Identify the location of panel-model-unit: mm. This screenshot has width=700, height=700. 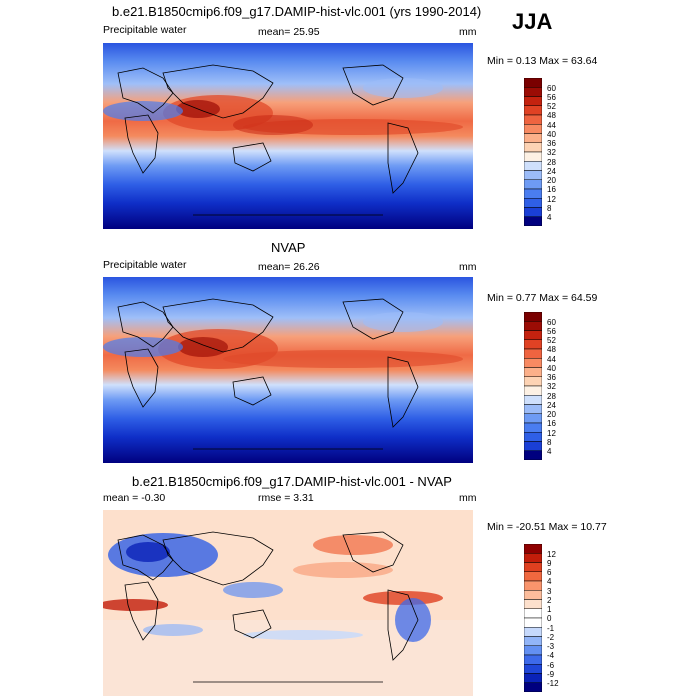
(468, 32).